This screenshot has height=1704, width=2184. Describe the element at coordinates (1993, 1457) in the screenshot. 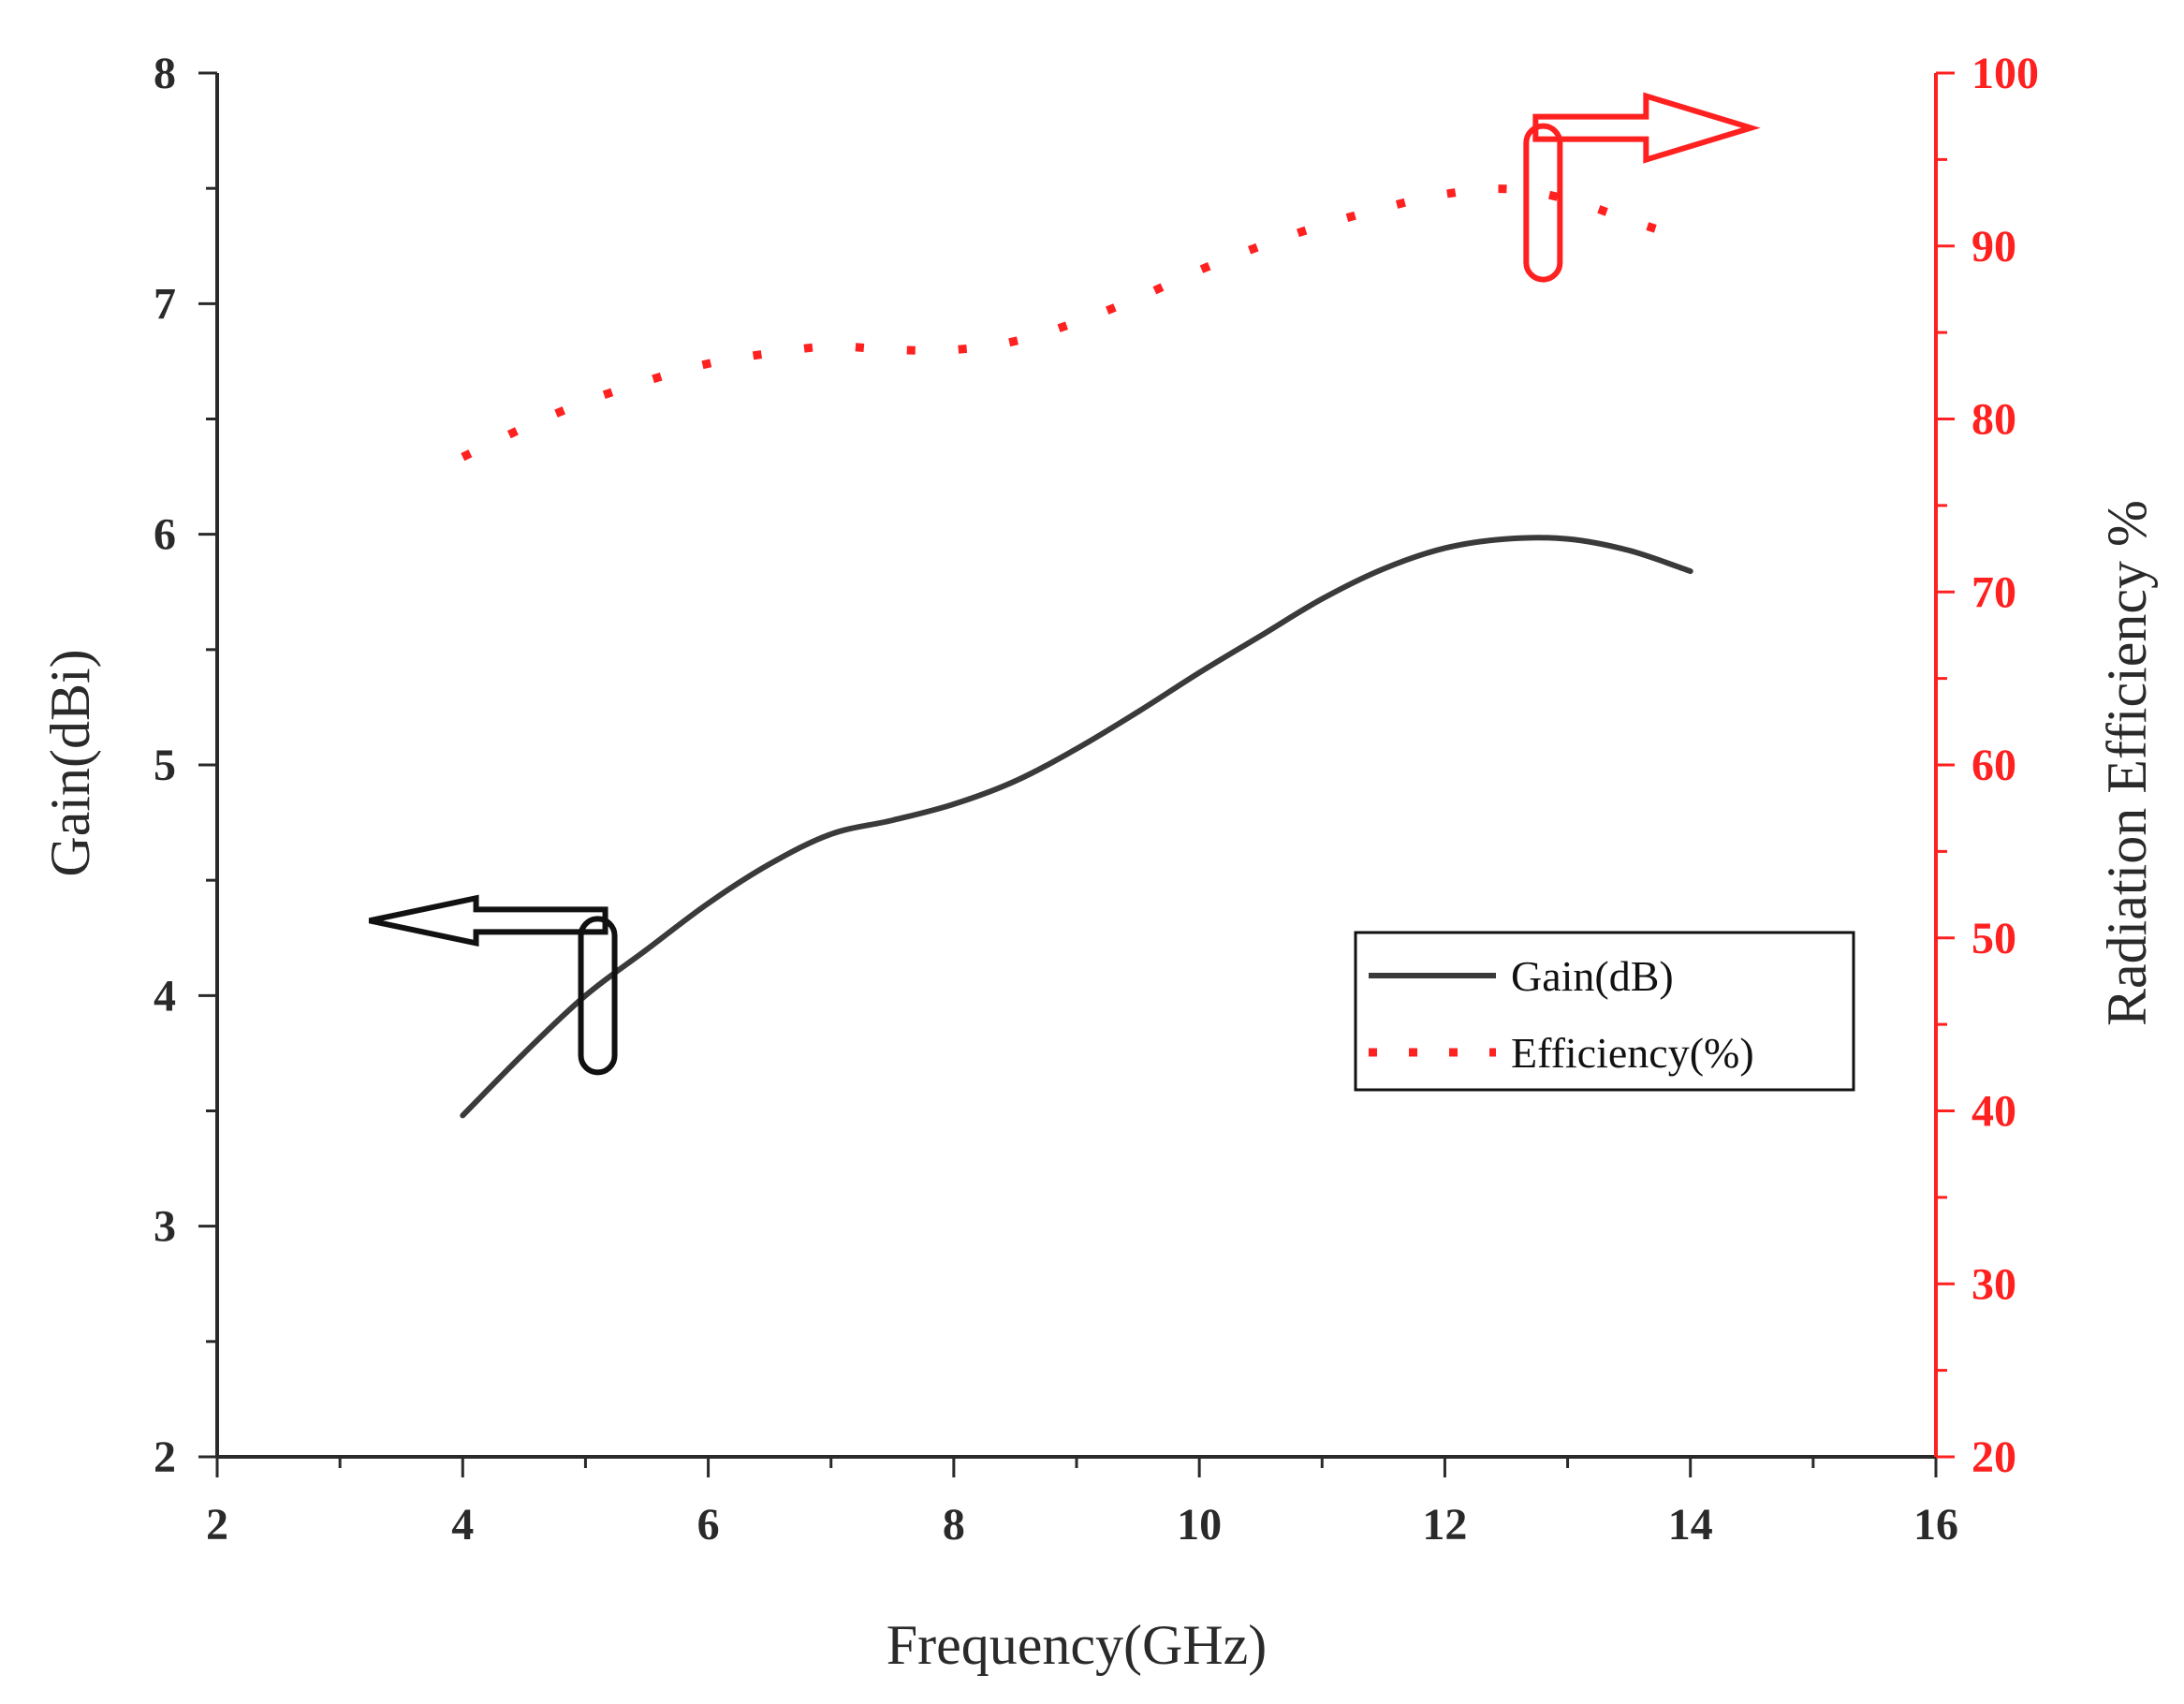

I see `right-y-tick-label-20: 20` at that location.